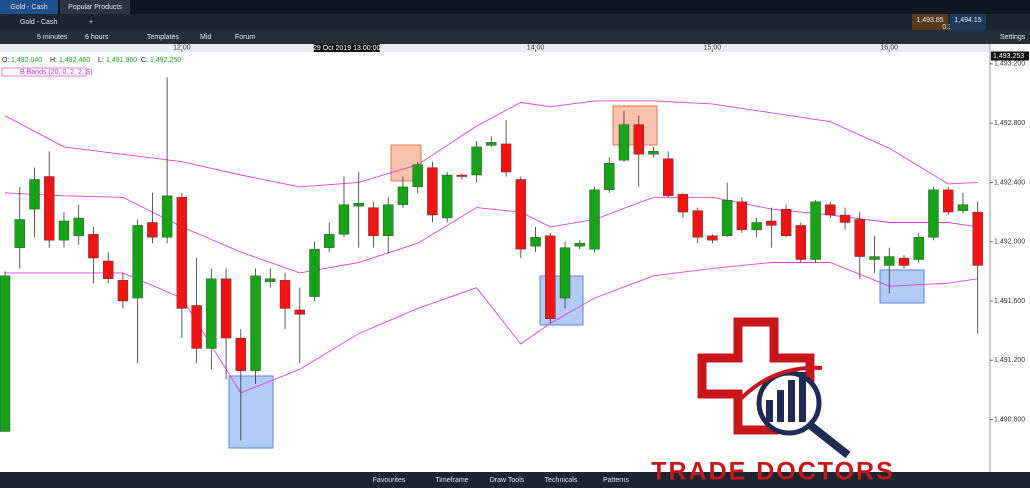 This screenshot has width=1030, height=488. I want to click on ohlc-value: 1,492.460, so click(74, 60).